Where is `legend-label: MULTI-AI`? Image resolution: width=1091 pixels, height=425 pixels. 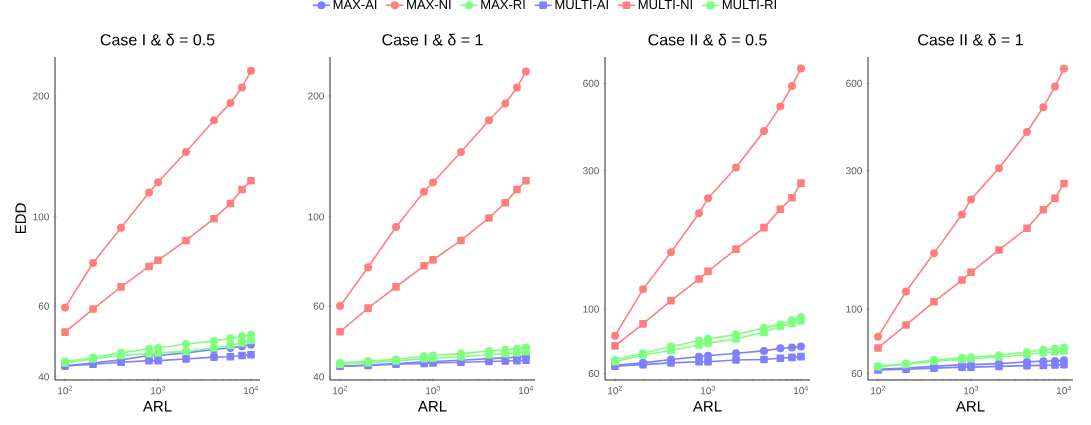
legend-label: MULTI-AI is located at coordinates (581, 5).